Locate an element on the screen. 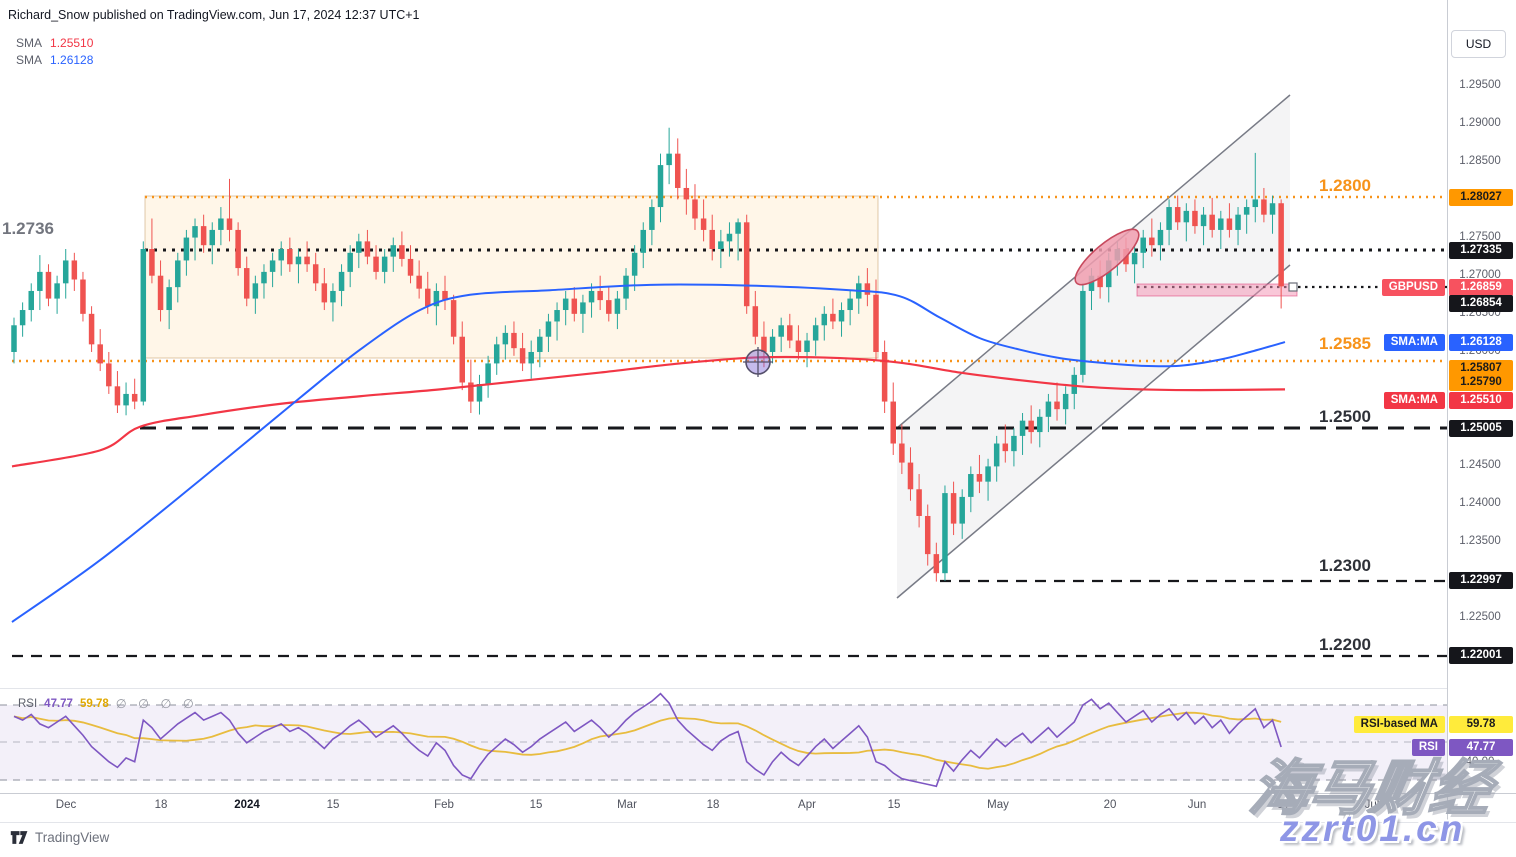 The width and height of the screenshot is (1516, 857). price-axis-badge: 1.26854 is located at coordinates (1481, 303).